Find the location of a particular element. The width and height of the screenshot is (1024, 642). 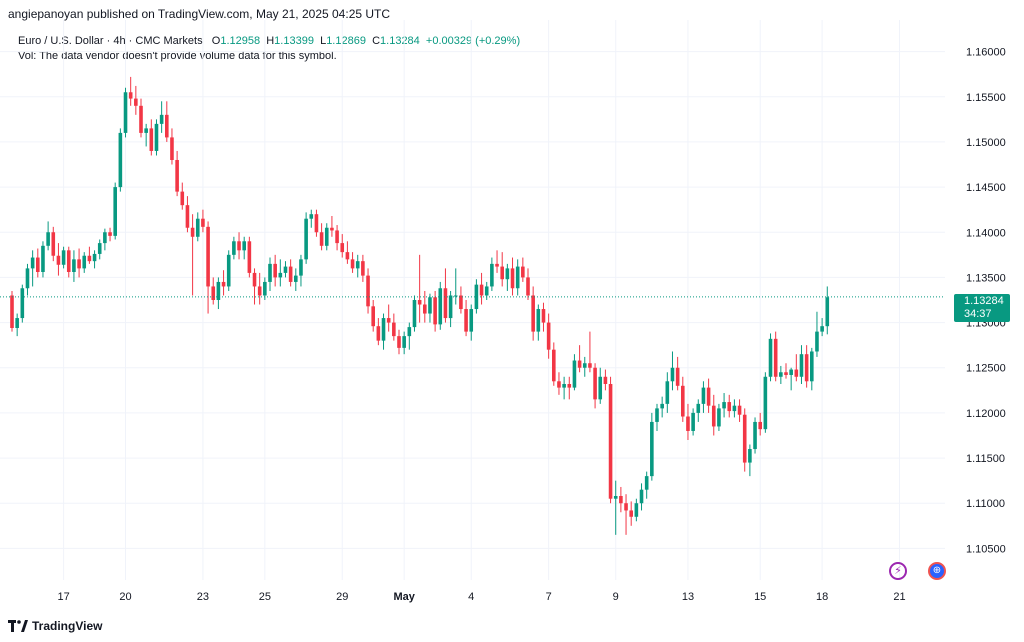

time-axis: 17 20 23 25 29 May 4 7 9 13 15 18 21 is located at coordinates (481, 597).